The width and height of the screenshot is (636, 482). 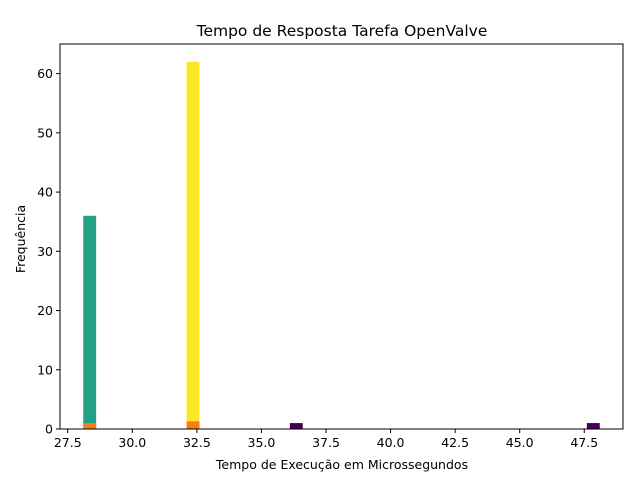 I want to click on y-axis-label: Frequência, so click(x=20, y=239).